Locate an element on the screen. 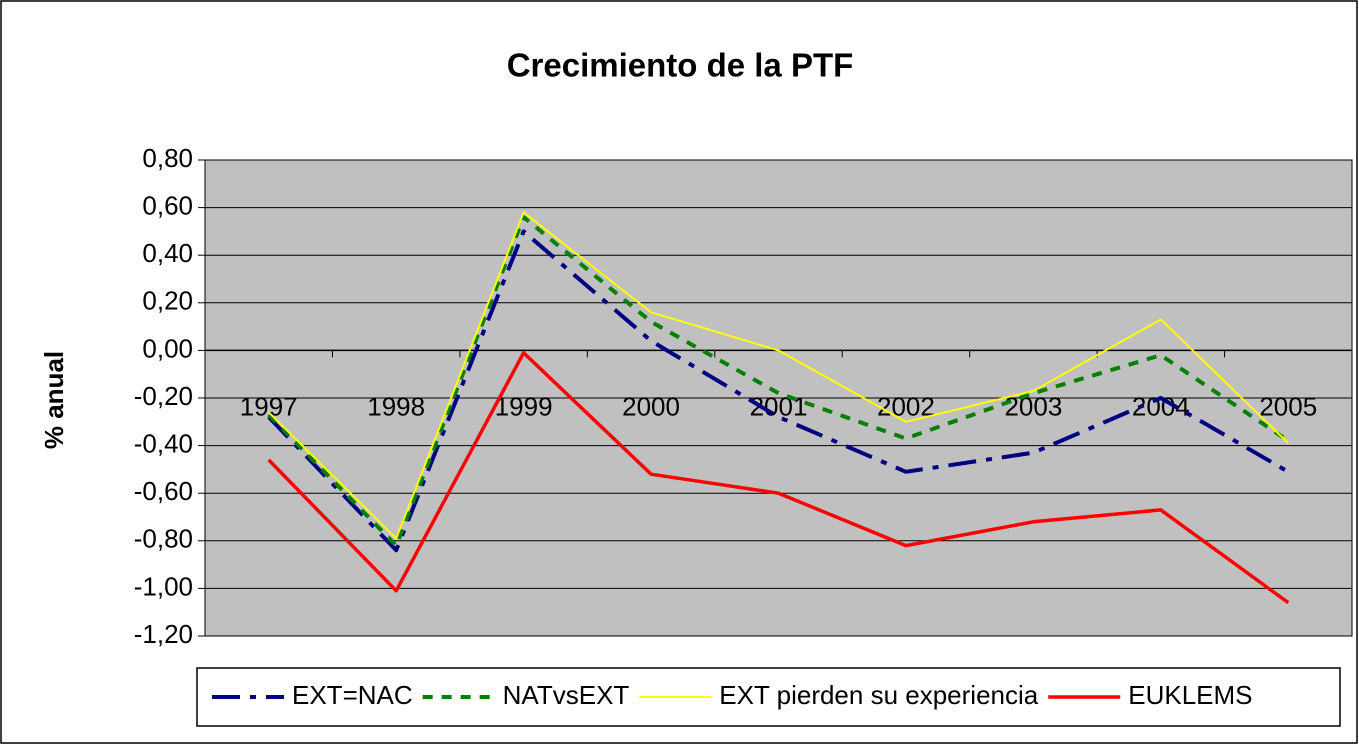  x-tick-label: 1999 is located at coordinates (524, 406).